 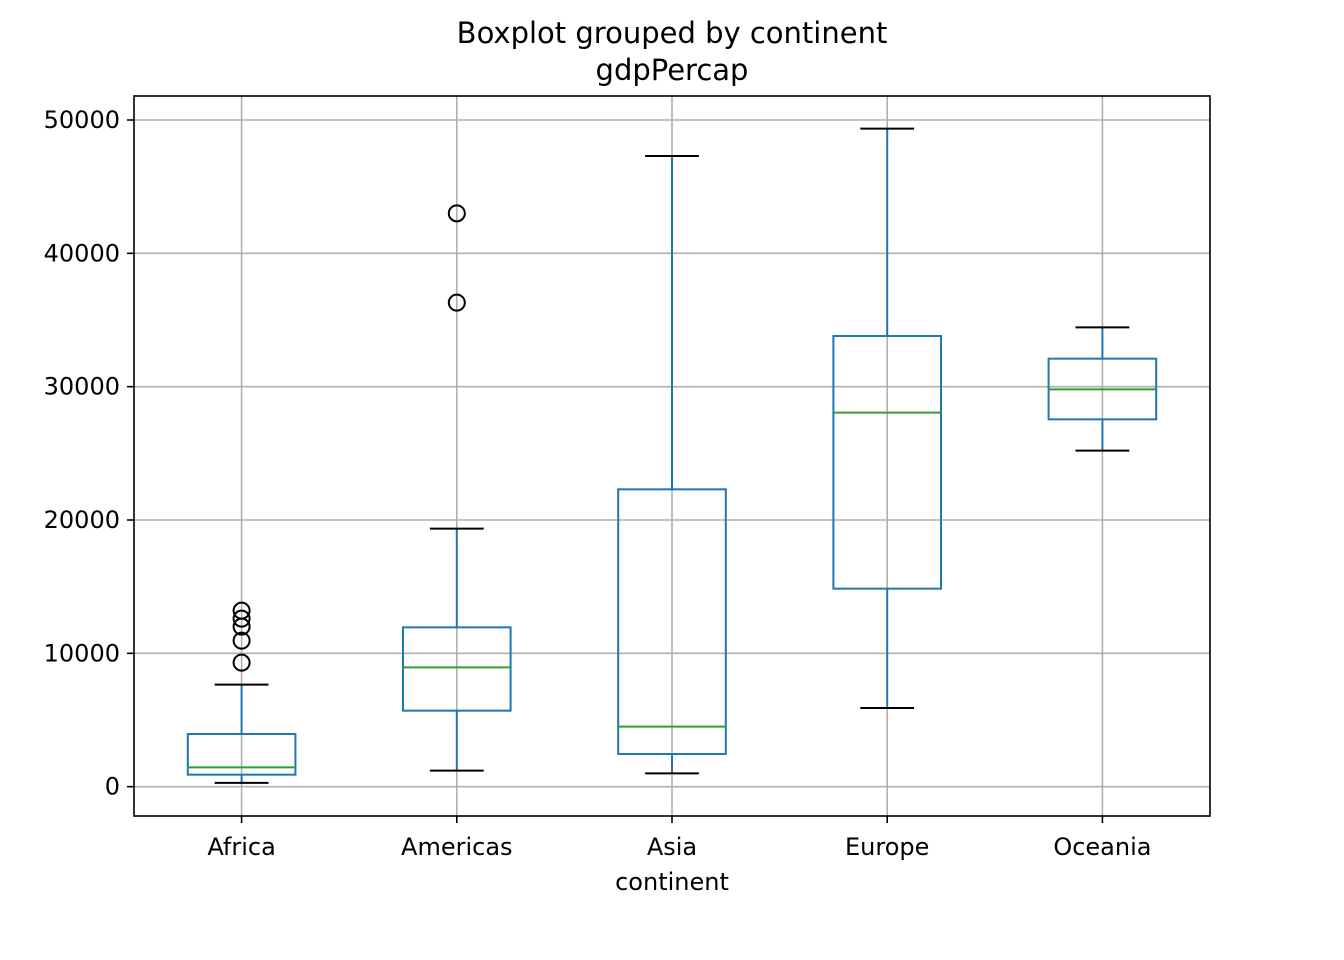 I want to click on y-tick-label: 20000, so click(x=82, y=520).